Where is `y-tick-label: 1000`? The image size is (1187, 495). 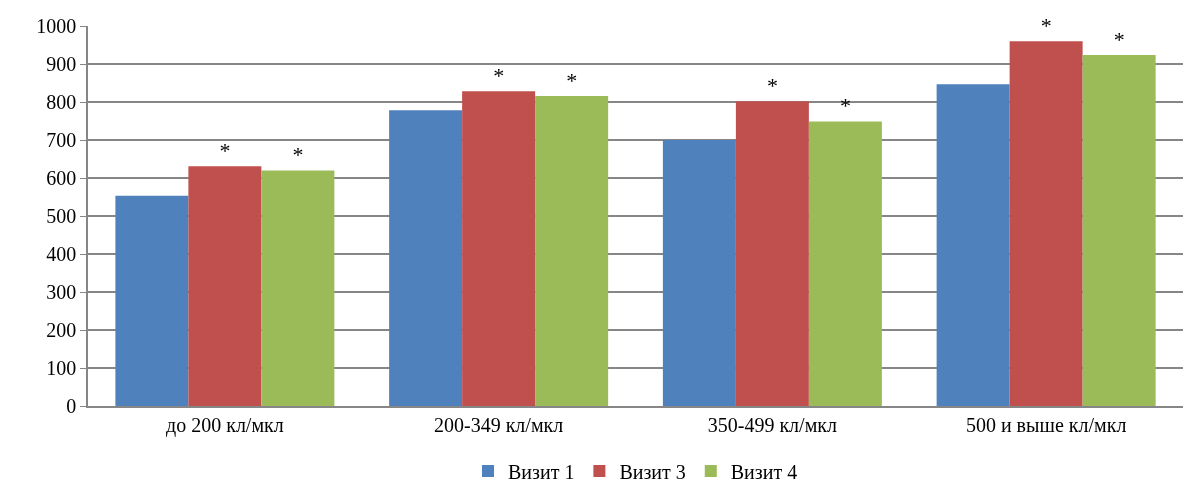 y-tick-label: 1000 is located at coordinates (56, 26).